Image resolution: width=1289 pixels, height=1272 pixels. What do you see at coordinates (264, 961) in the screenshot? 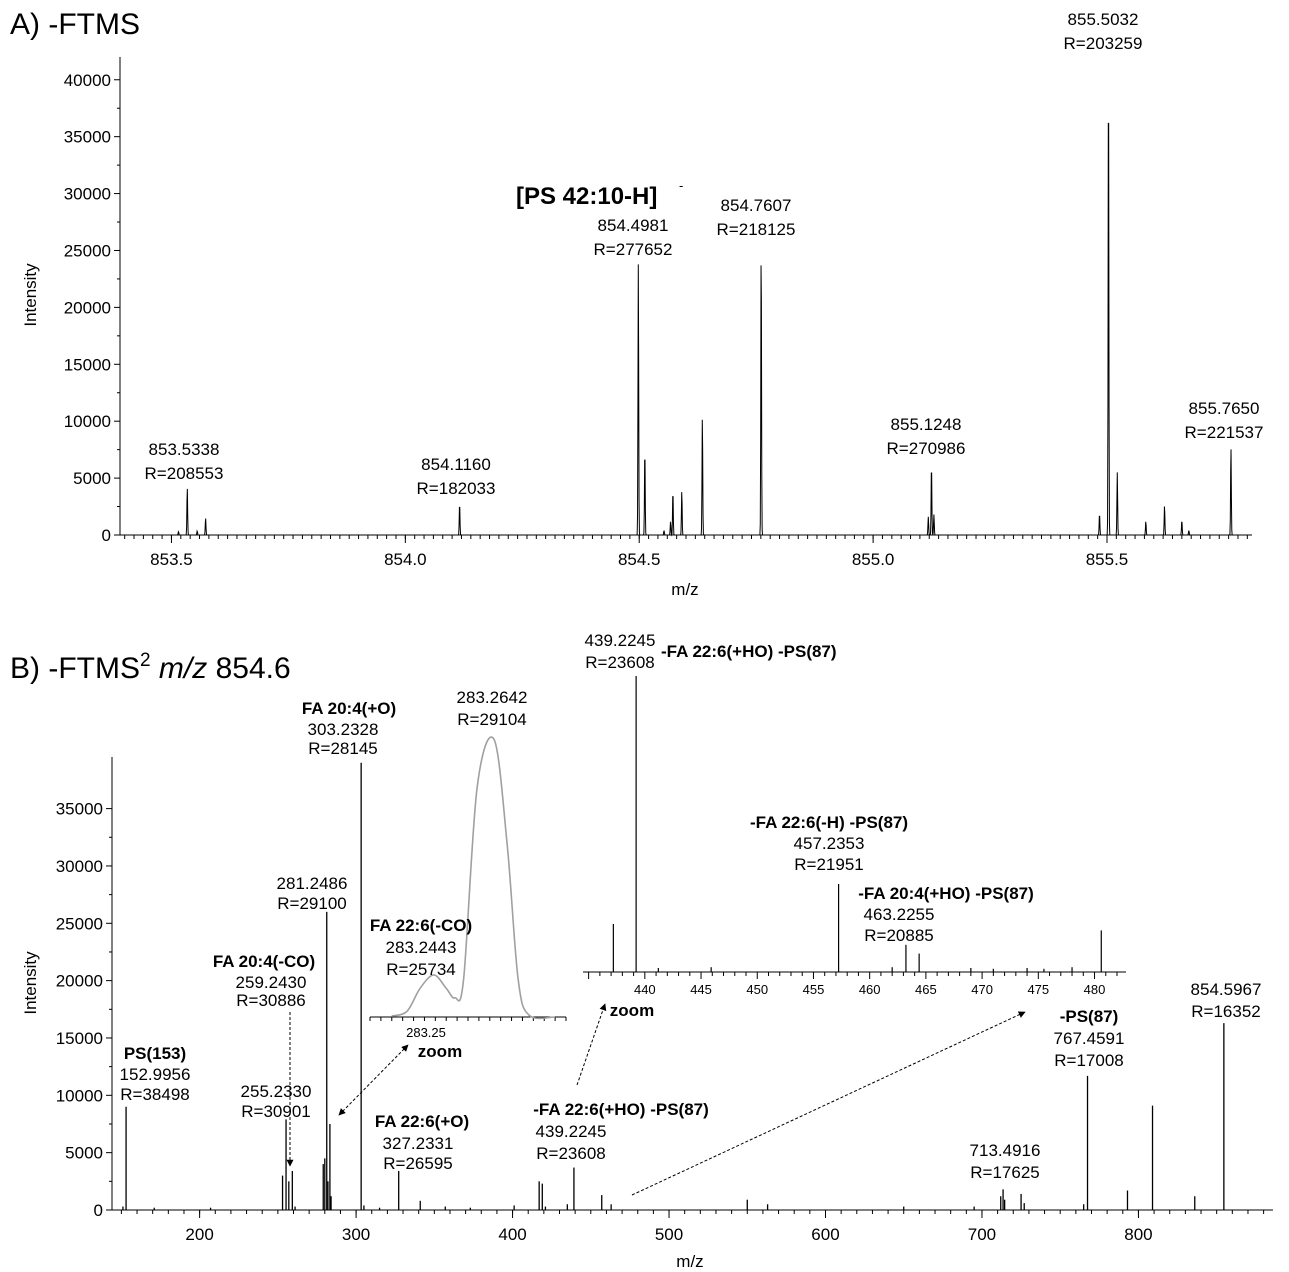
I see `annotation-259-title: FA 20:4(-CO)` at bounding box center [264, 961].